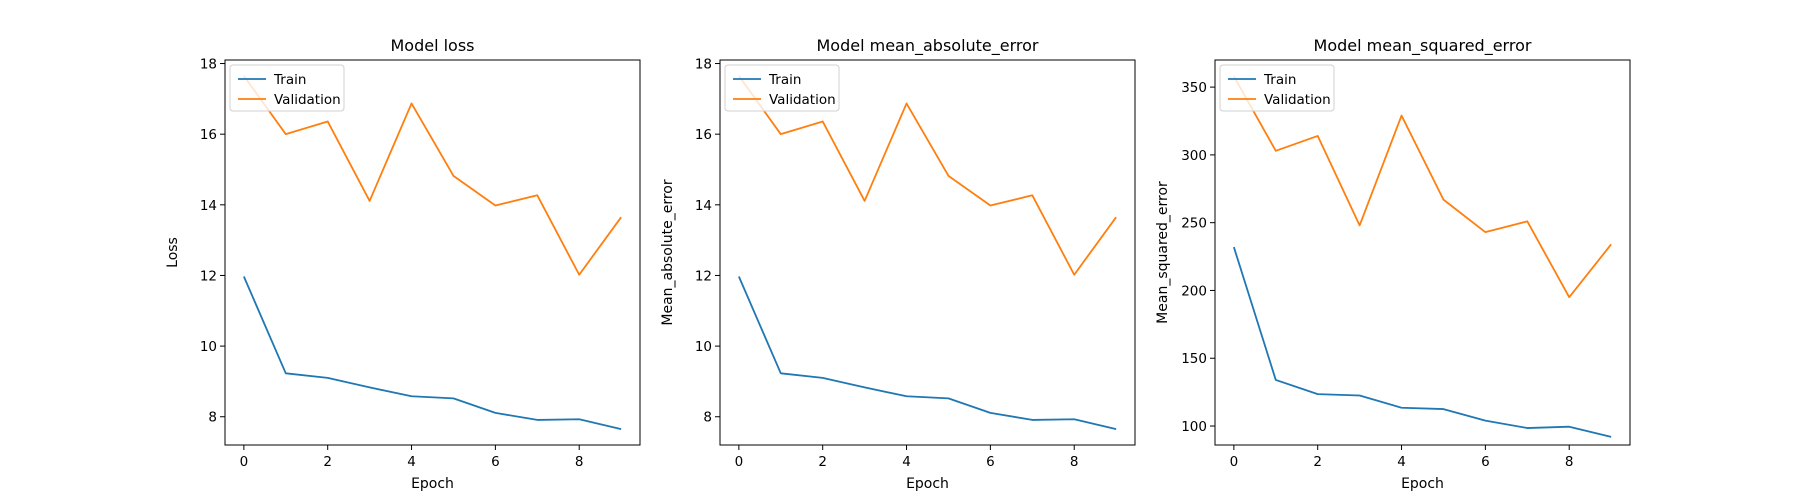 The image size is (1800, 500). What do you see at coordinates (1194, 156) in the screenshot?
I see `y-tick-label: 300` at bounding box center [1194, 156].